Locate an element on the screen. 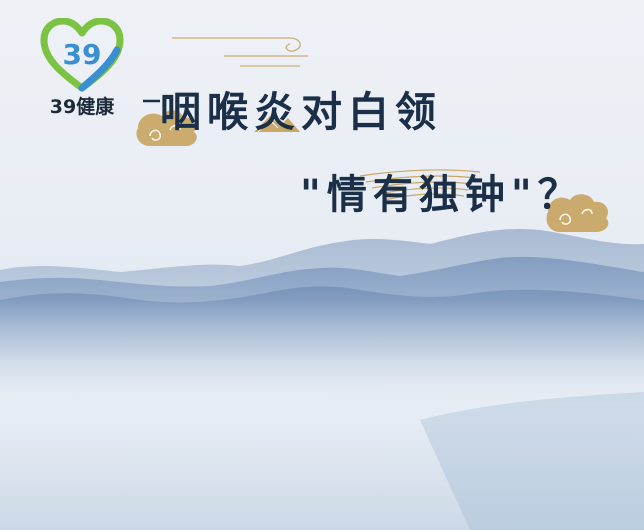  right-lake-shade is located at coordinates (532, 461).